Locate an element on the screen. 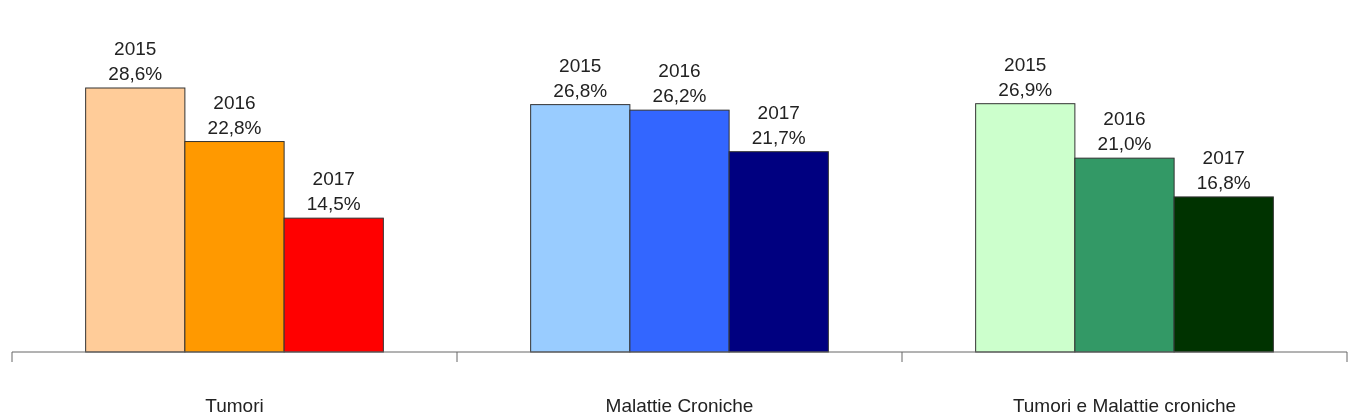 Image resolution: width=1359 pixels, height=412 pixels. data-label: 26,2% is located at coordinates (679, 96).